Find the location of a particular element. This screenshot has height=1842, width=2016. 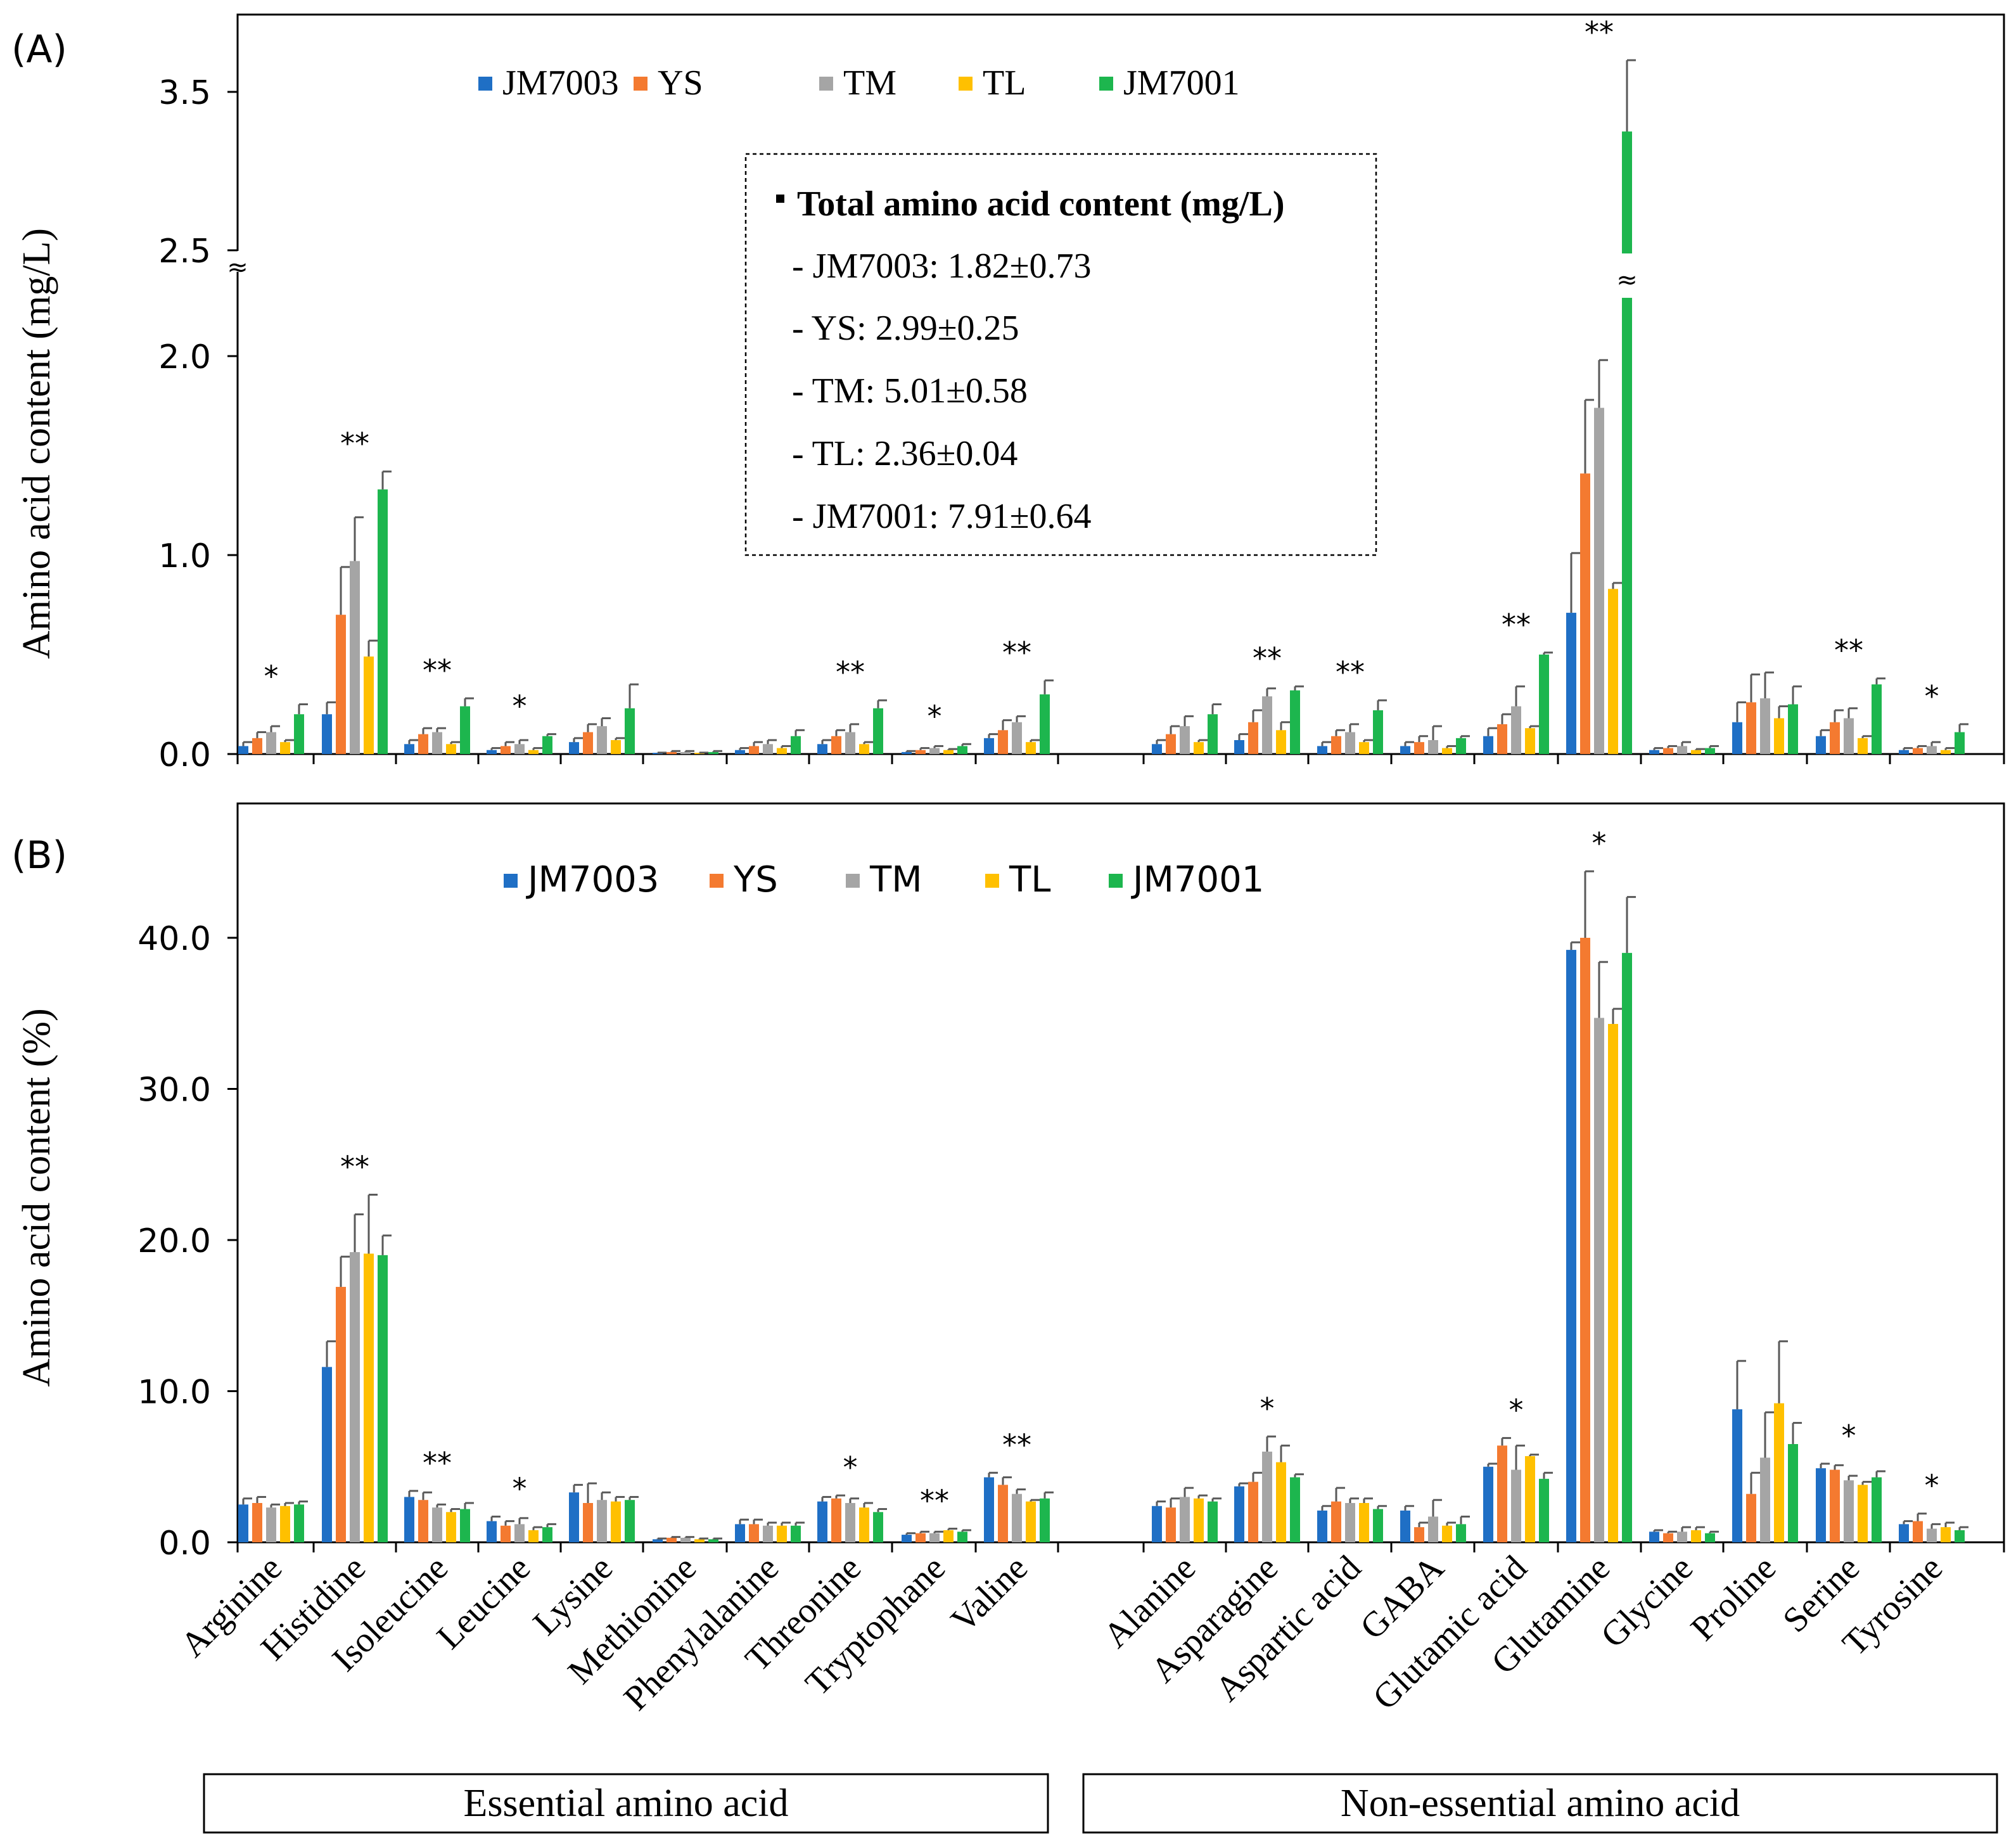

panel-b-bar-jm7001-serine is located at coordinates (1877, 1509).